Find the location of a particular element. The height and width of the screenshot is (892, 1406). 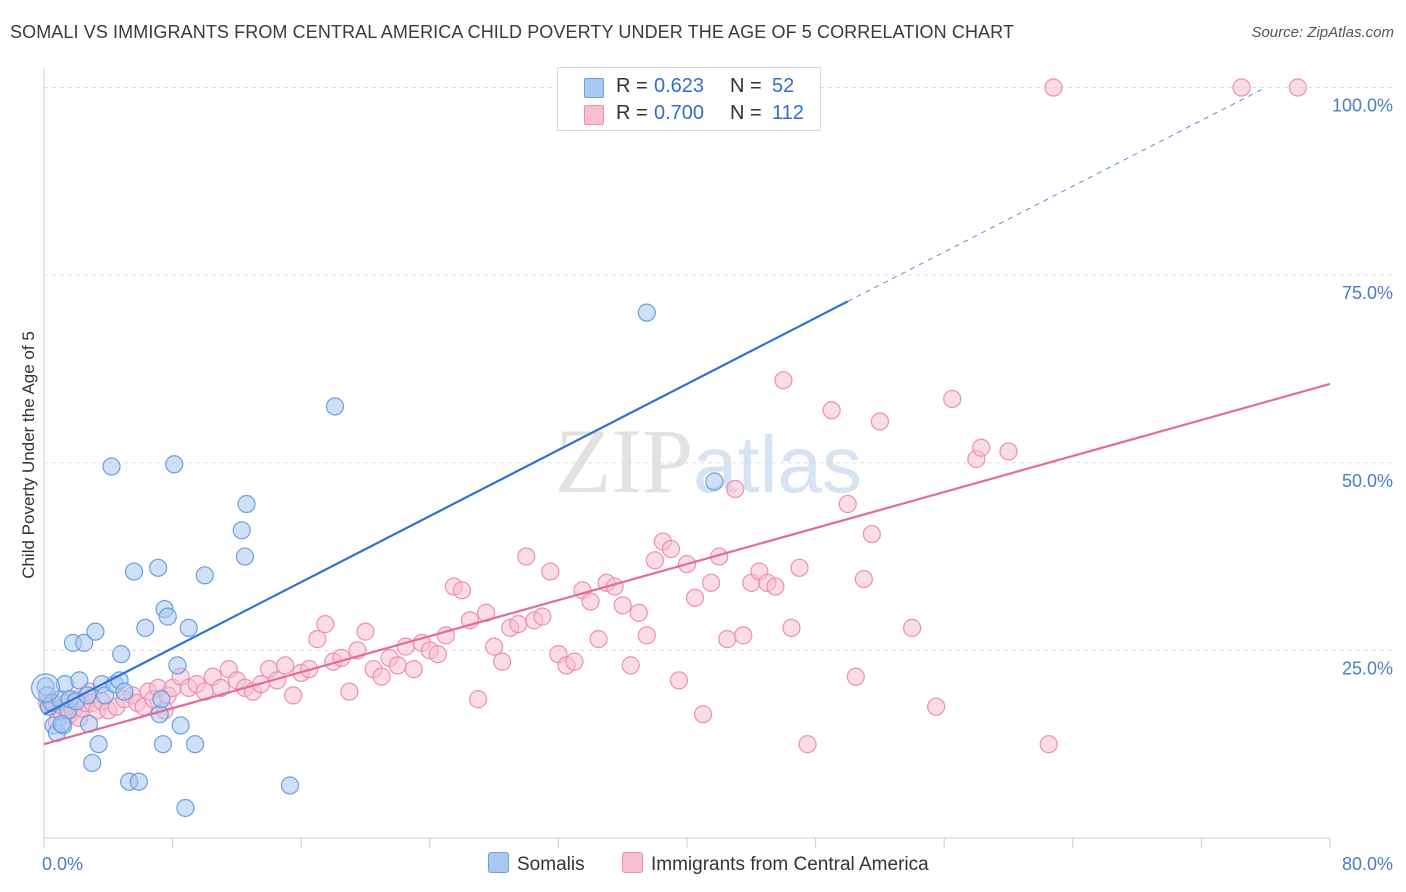

legend-somali-r: 0.623 is located at coordinates (679, 86).